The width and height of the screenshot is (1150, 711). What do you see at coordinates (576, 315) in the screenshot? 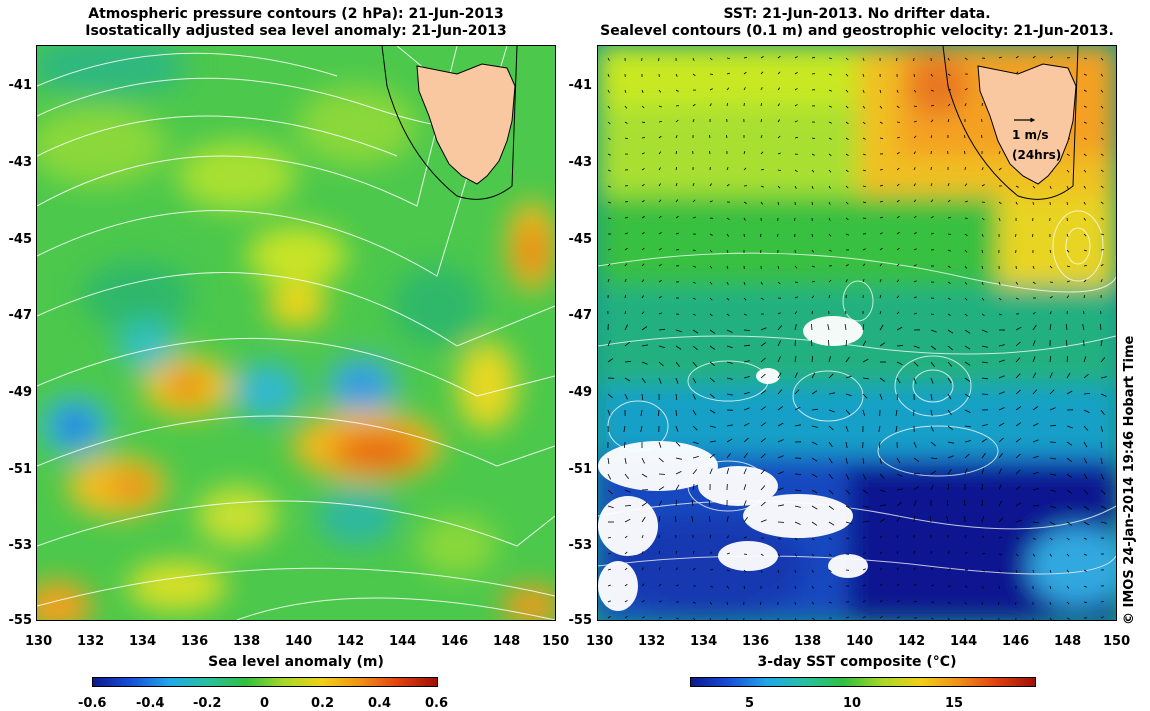
I see `right-ytick: -47` at bounding box center [576, 315].